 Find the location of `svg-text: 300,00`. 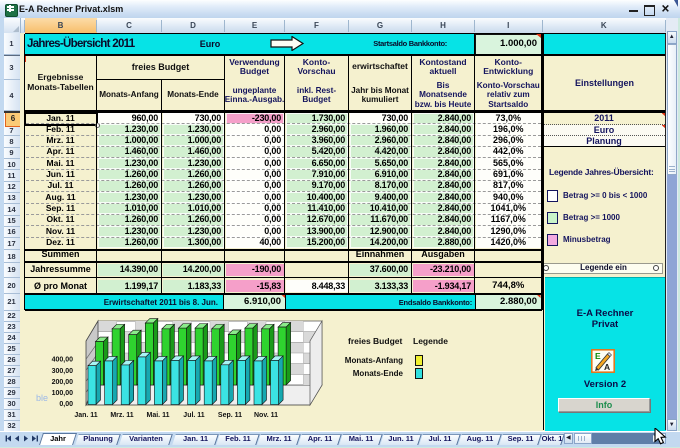

svg-text: 300,00 is located at coordinates (63, 371).